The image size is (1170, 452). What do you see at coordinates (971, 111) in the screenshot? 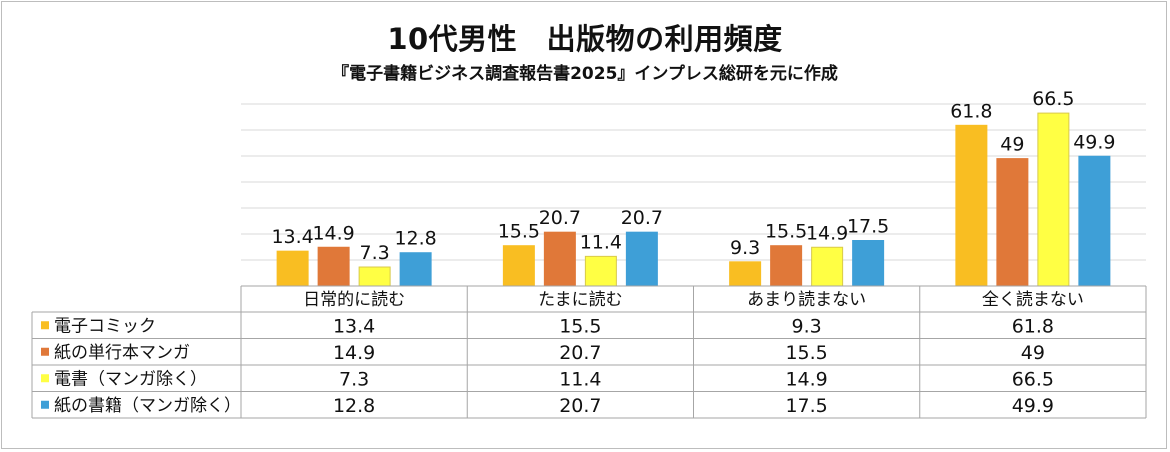
I see `value-label: 61.8` at bounding box center [971, 111].